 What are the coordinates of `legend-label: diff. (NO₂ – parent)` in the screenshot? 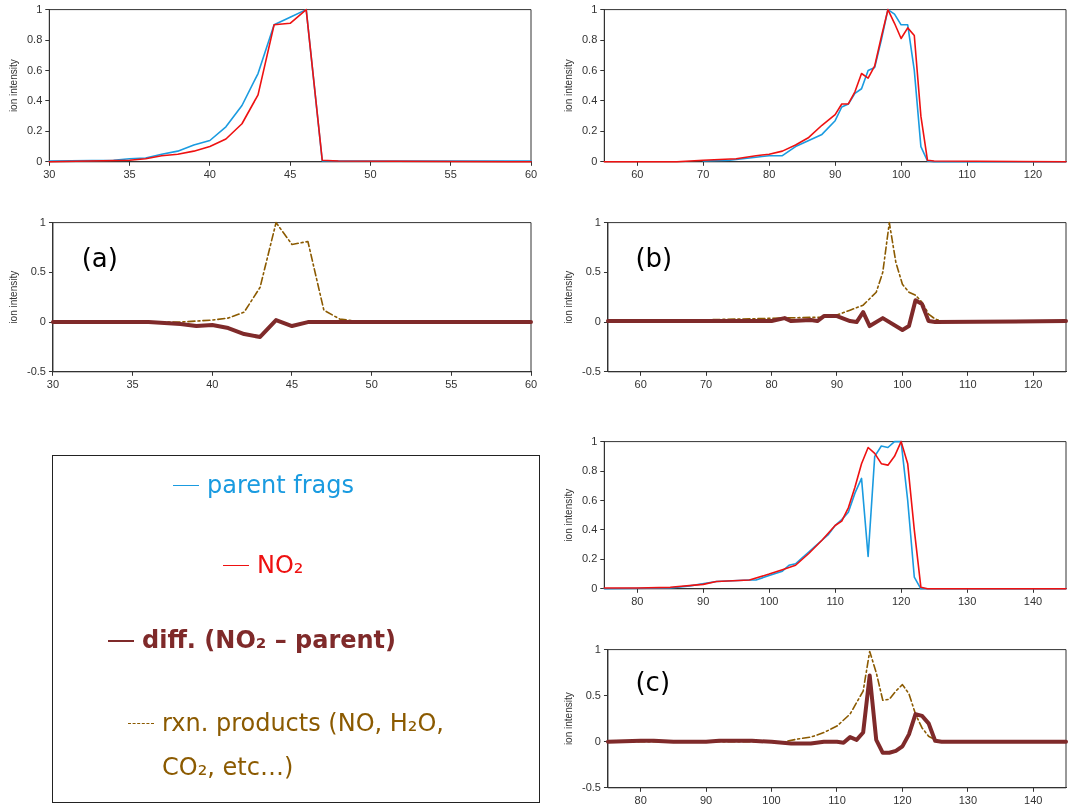 It's located at (269, 640).